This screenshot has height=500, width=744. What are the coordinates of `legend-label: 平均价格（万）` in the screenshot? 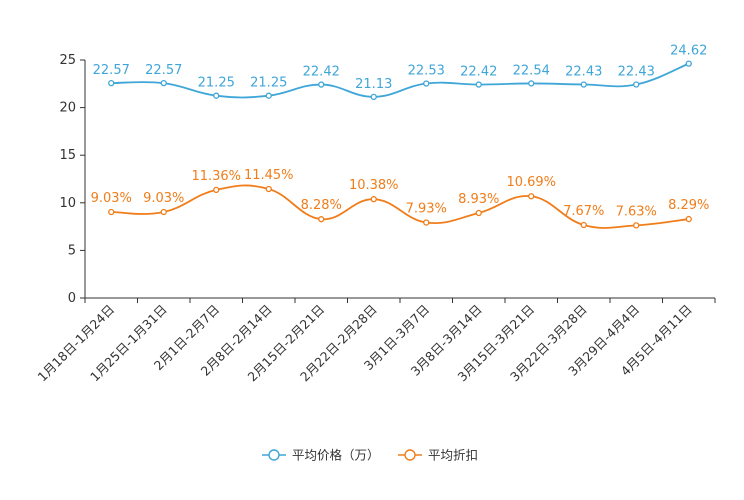 It's located at (336, 455).